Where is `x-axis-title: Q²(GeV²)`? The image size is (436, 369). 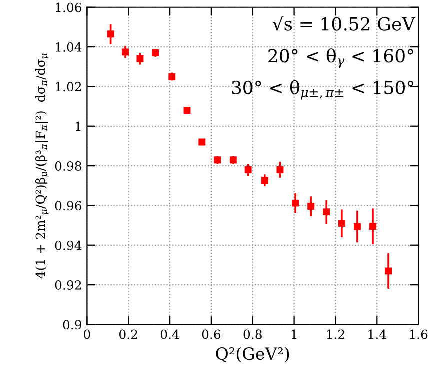
x-axis-title: Q²(GeV²) is located at coordinates (253, 355).